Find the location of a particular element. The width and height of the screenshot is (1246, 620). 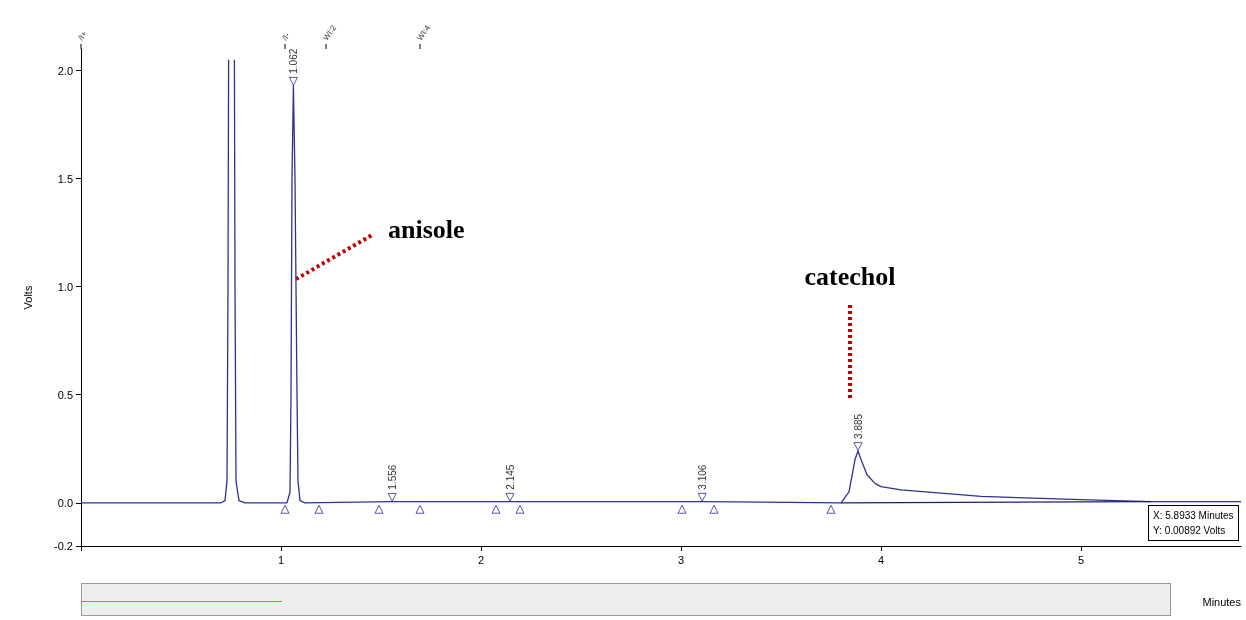

annotation: 2.145 is located at coordinates (510, 477).